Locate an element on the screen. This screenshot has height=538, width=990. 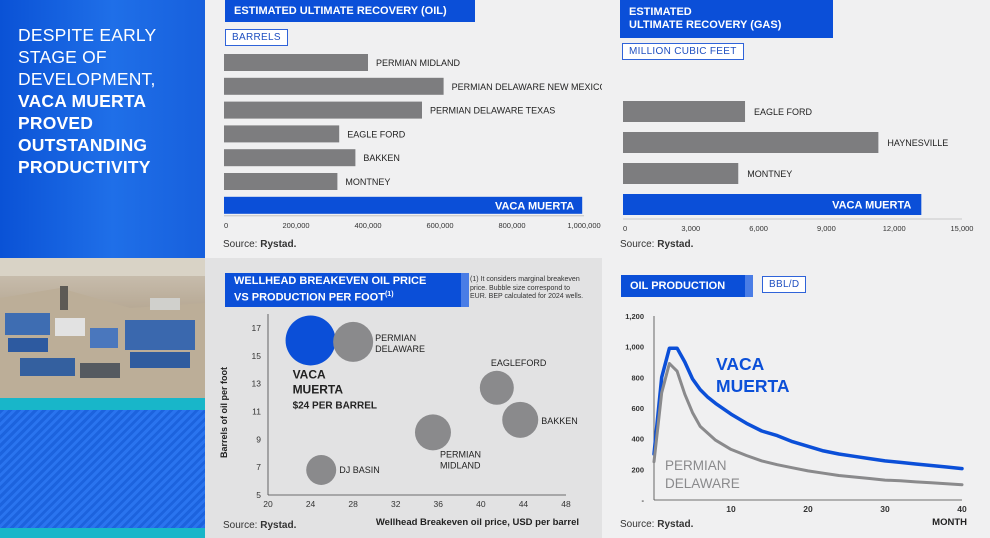
x-tick-label: 24 is located at coordinates (311, 504).